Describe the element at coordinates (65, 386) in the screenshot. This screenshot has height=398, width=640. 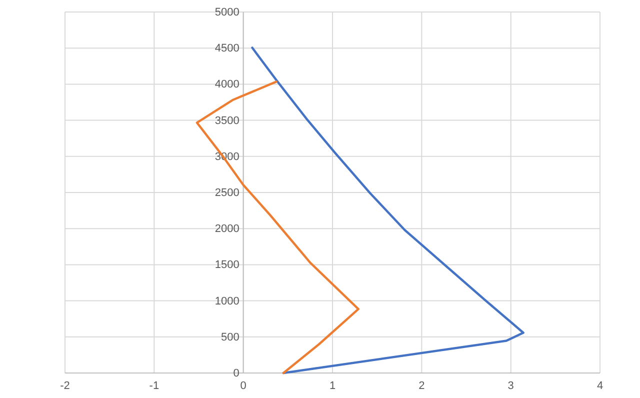
I see `x-tick-label: -2` at that location.